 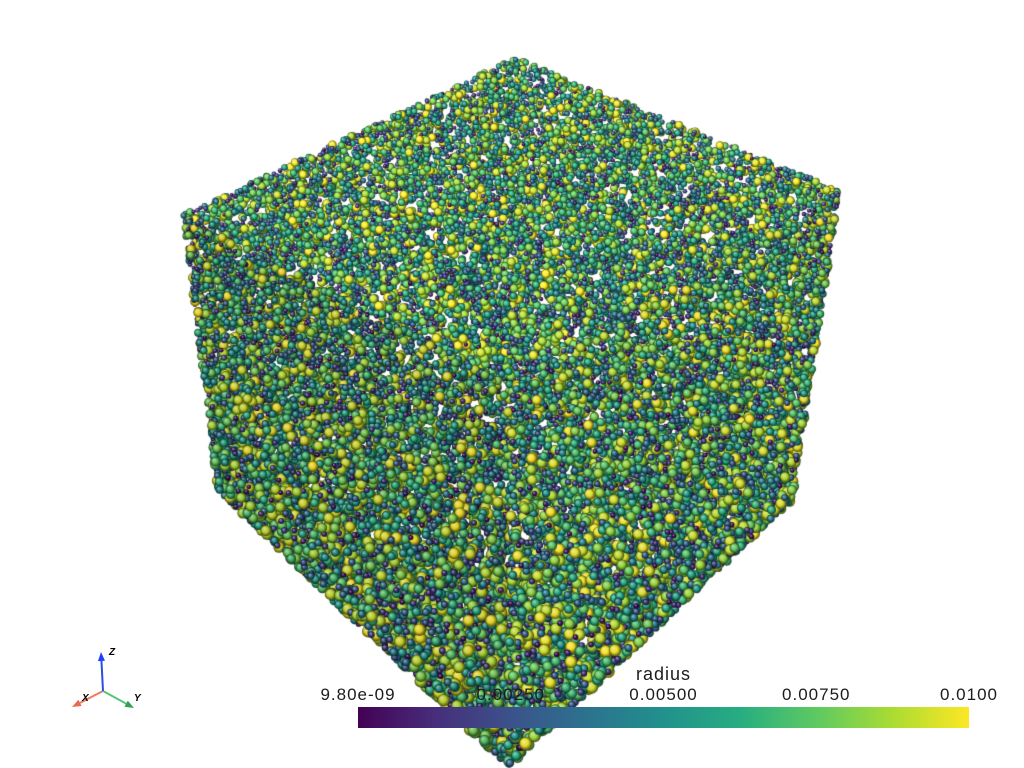 What do you see at coordinates (358, 694) in the screenshot?
I see `colorbar-tick-label: 9.80e-09` at bounding box center [358, 694].